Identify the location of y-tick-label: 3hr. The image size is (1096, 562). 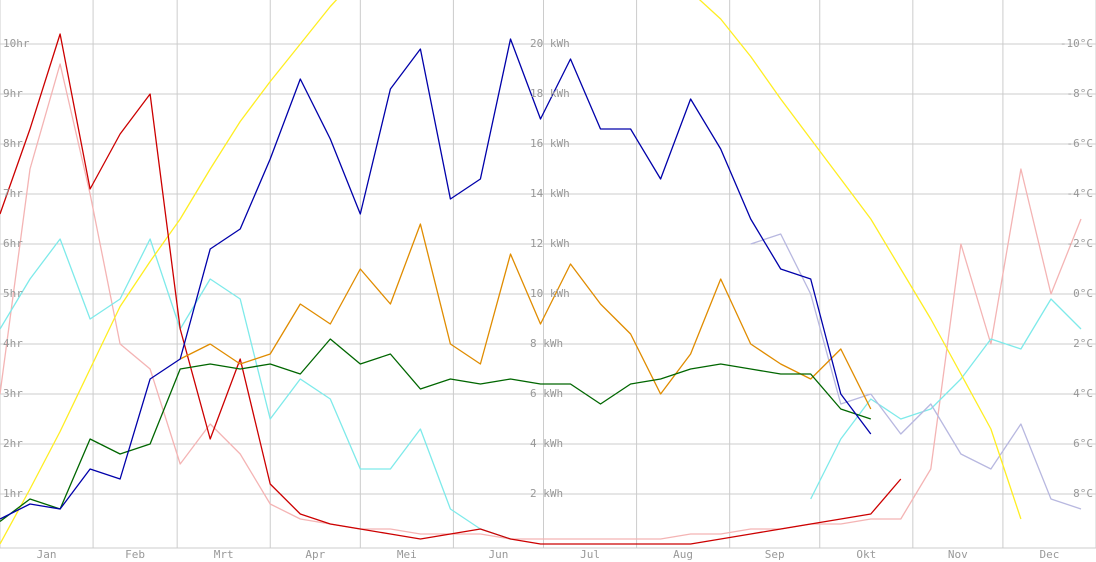
(13, 393).